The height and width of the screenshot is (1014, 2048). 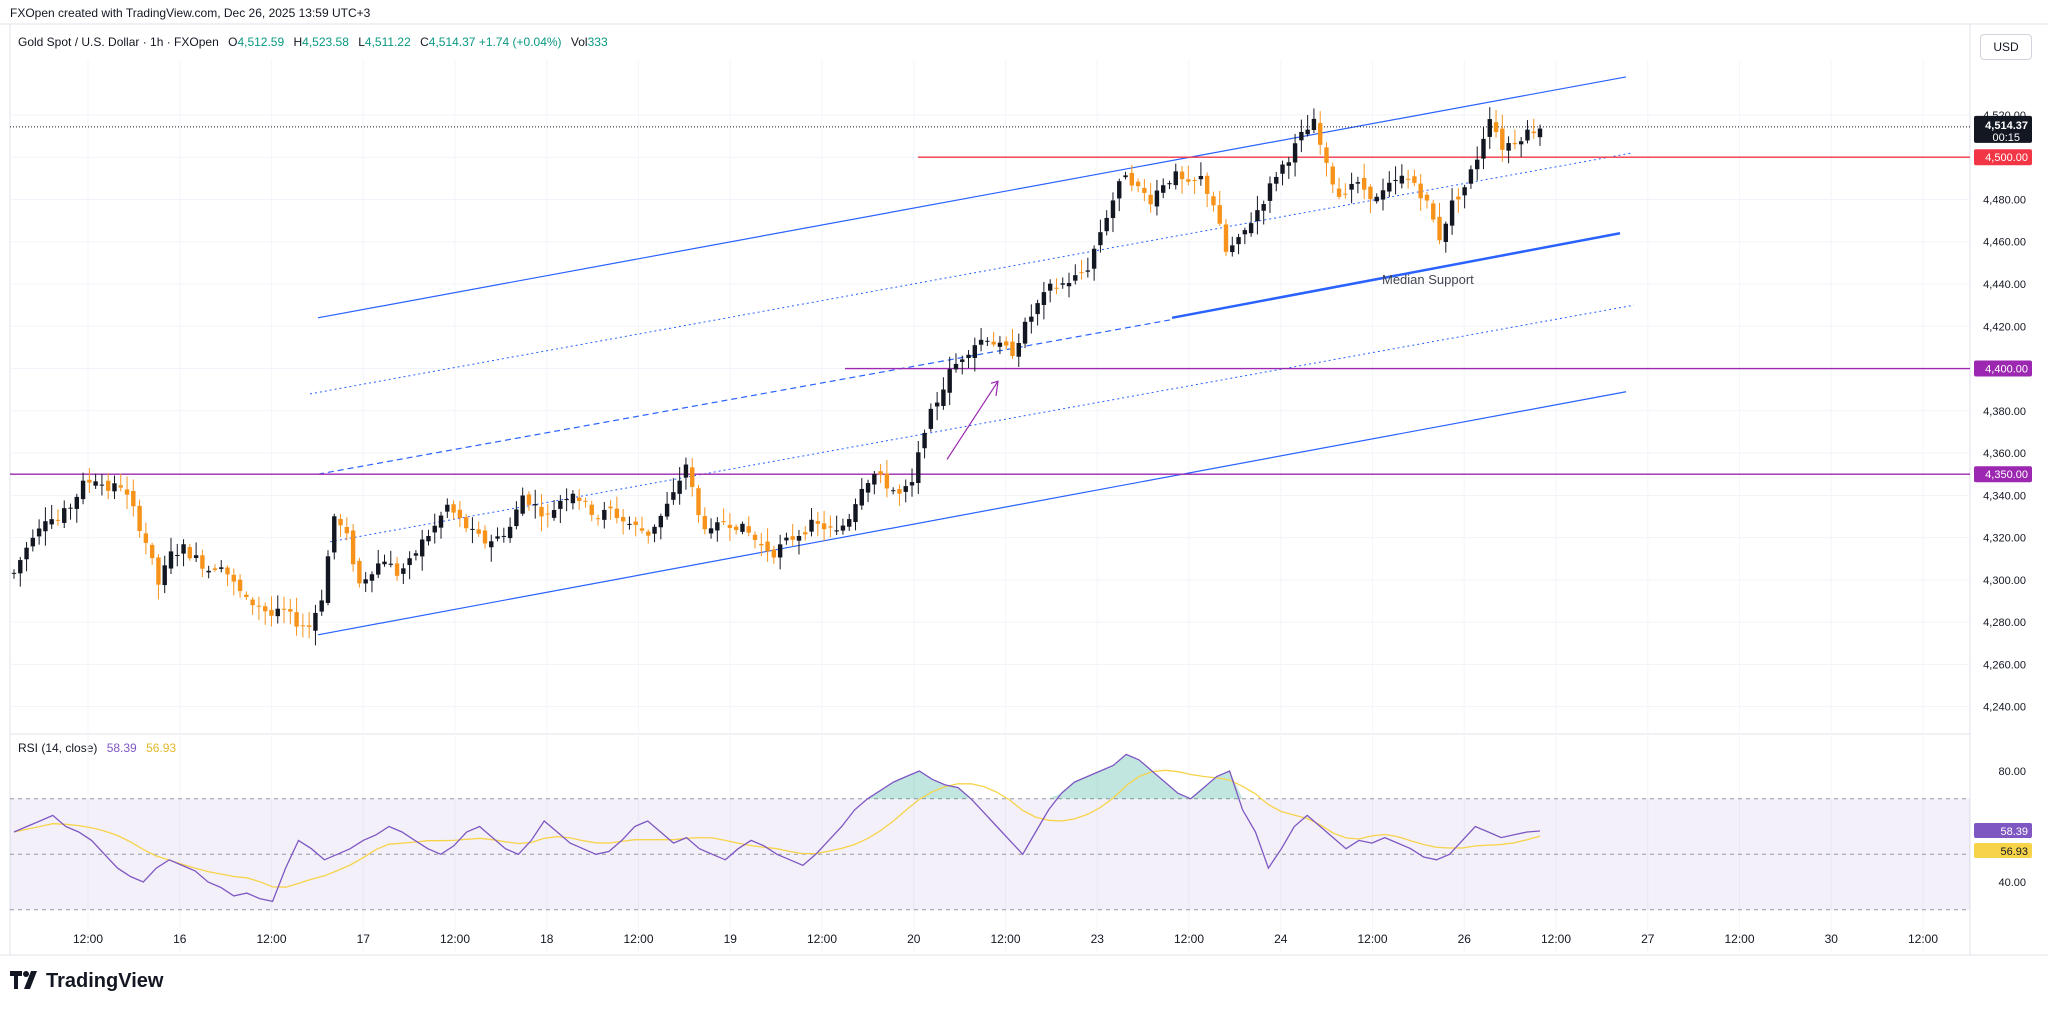 What do you see at coordinates (777, 776) in the screenshot?
I see `rsi-overbought-fill` at bounding box center [777, 776].